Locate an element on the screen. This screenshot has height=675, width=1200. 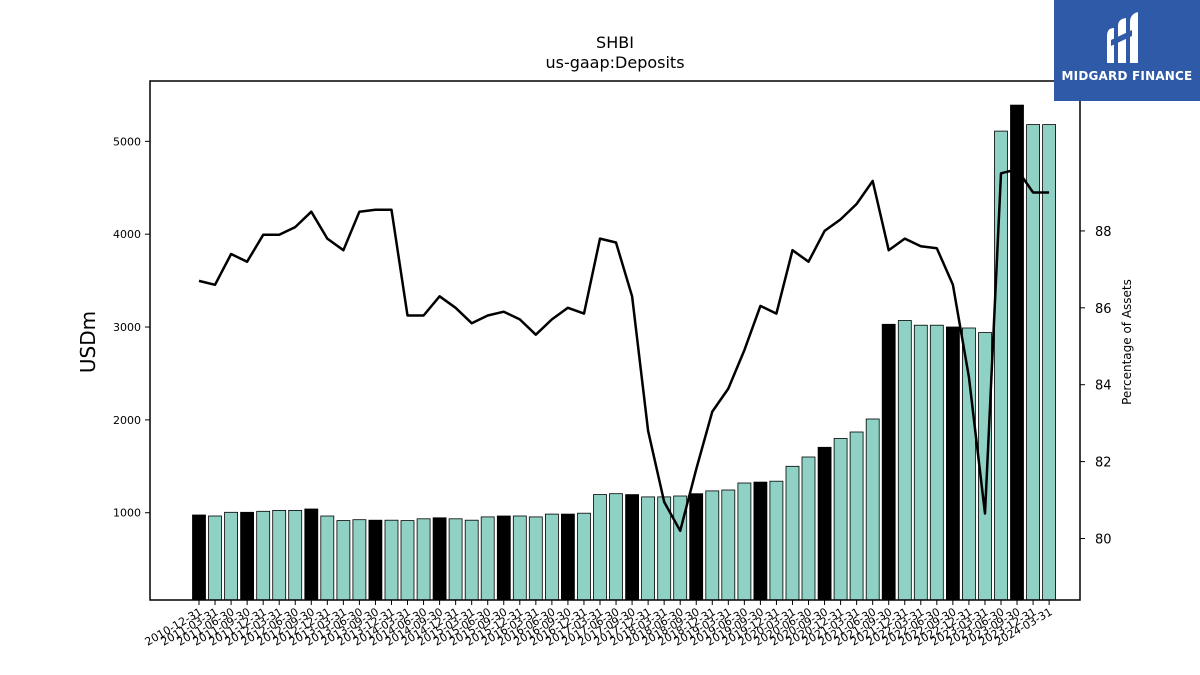
midgard-logo-icon is located at coordinates (1122, 37).